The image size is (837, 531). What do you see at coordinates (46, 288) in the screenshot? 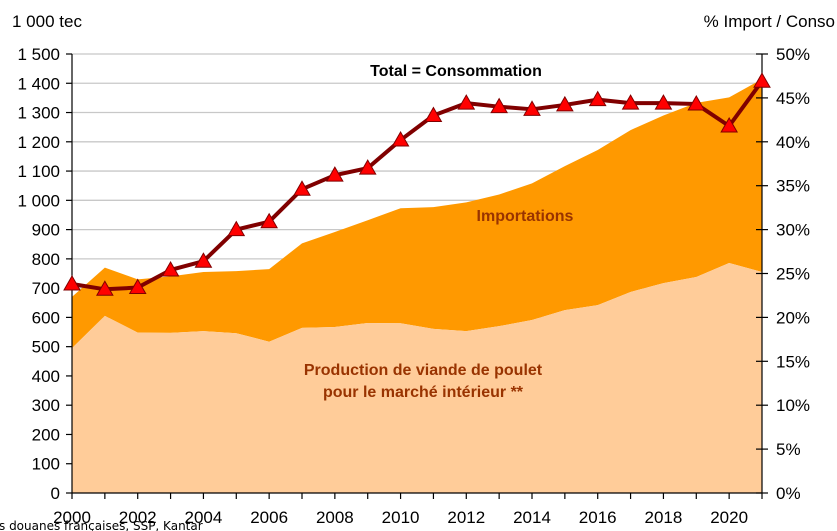
I see `left-axis-tick-label: 700` at bounding box center [46, 288].